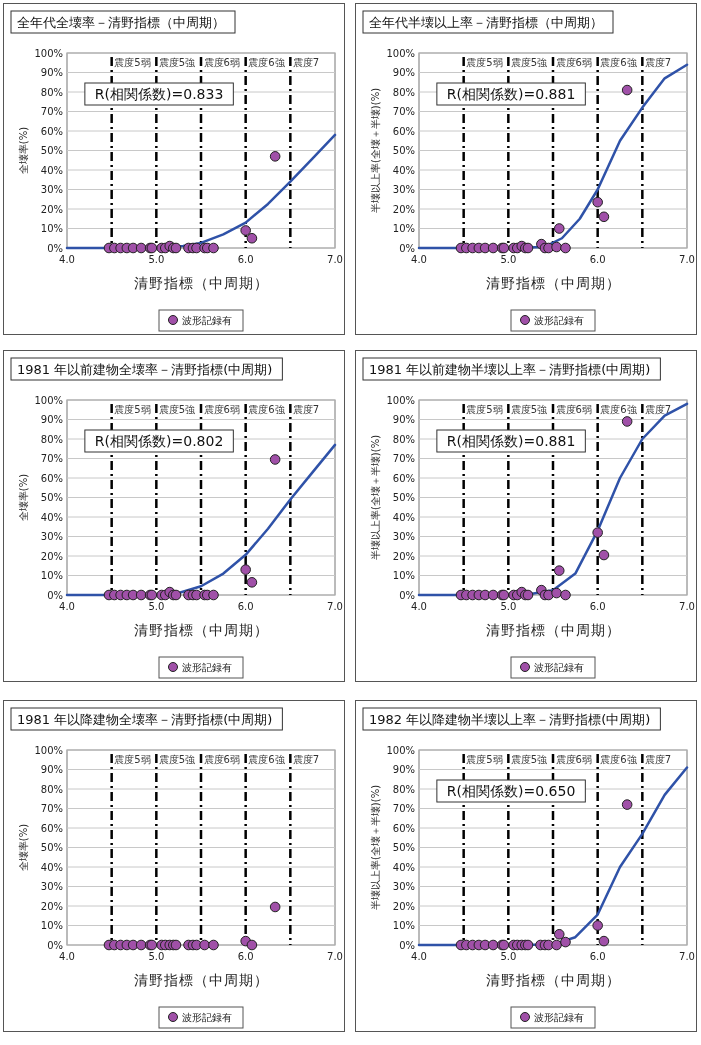  What do you see at coordinates (486, 22) in the screenshot?
I see `chart-title: 全年代半壊以上率－清野指標（中周期）` at bounding box center [486, 22].